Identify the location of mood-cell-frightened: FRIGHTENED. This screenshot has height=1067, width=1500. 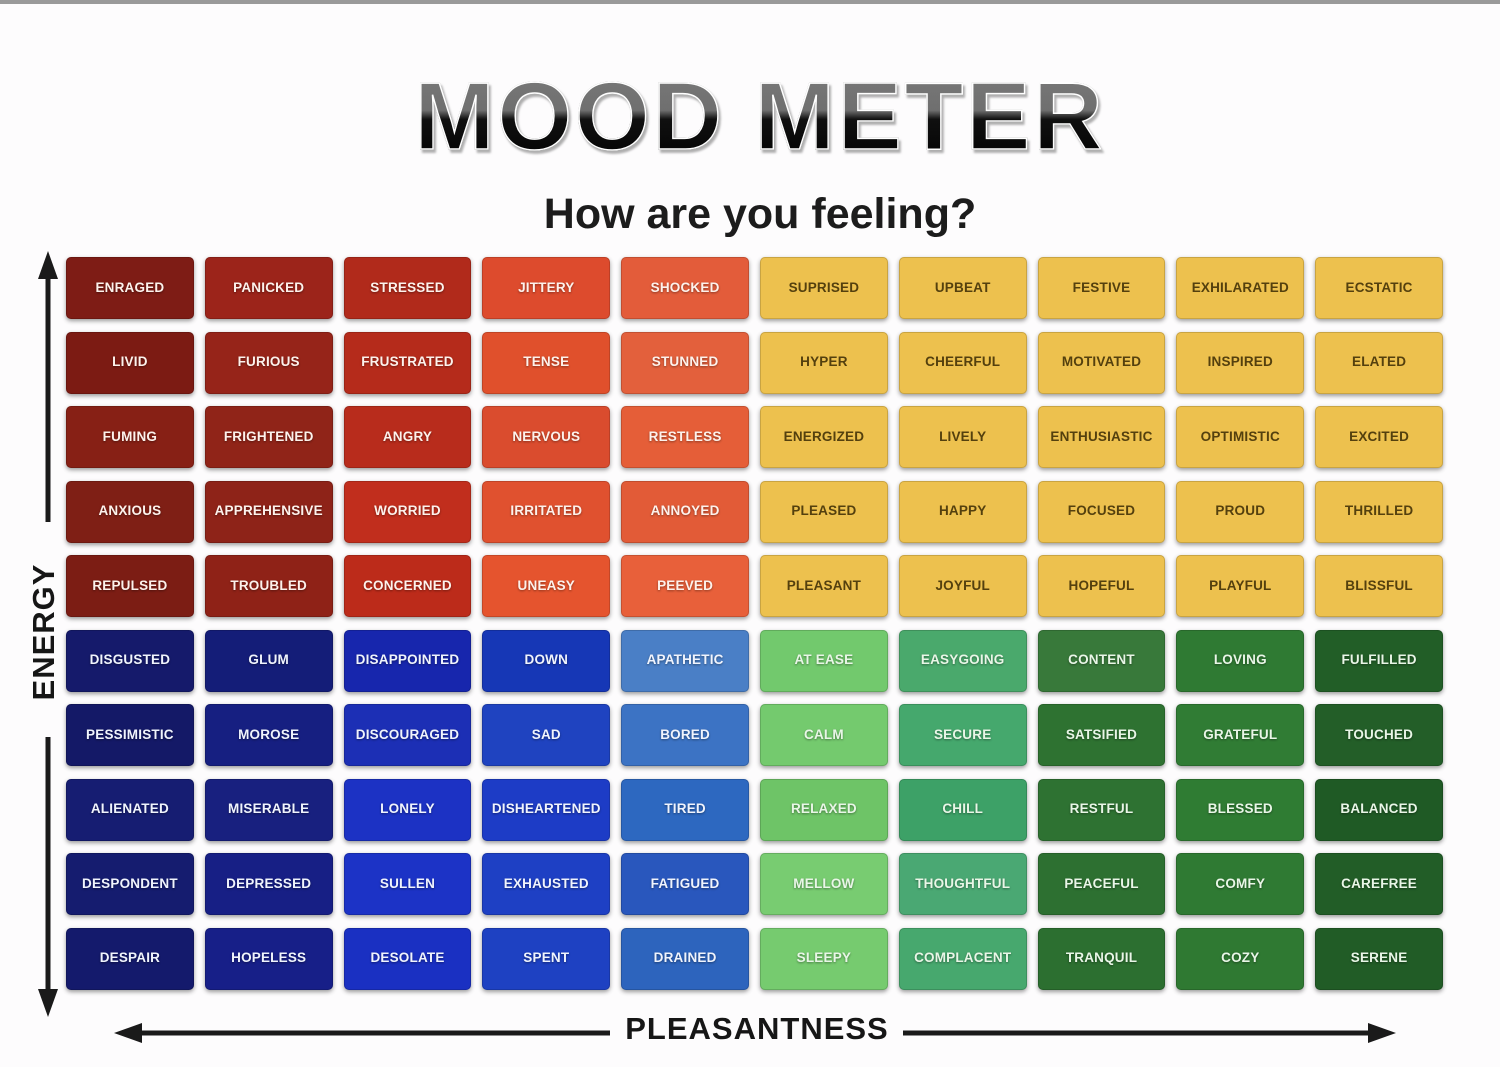
(268, 437).